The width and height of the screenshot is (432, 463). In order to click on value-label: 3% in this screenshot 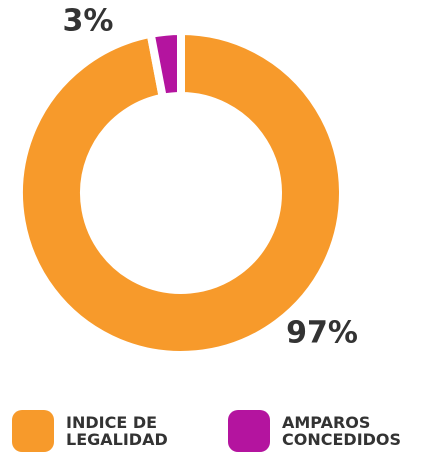, I will do `click(88, 21)`.